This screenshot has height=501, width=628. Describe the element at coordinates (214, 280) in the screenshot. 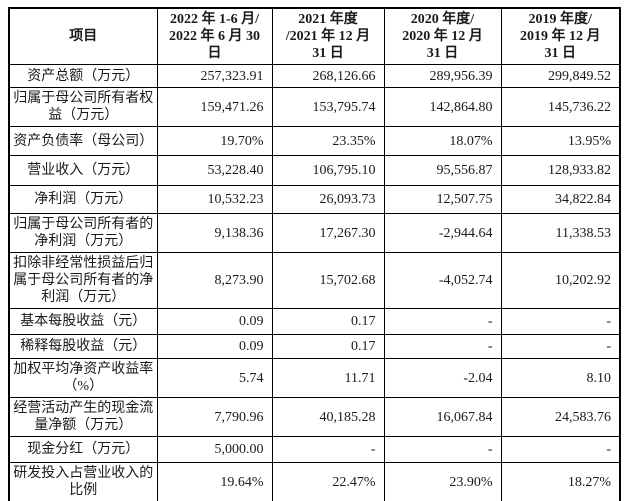

I see `cell-value: 8,273.90` at that location.